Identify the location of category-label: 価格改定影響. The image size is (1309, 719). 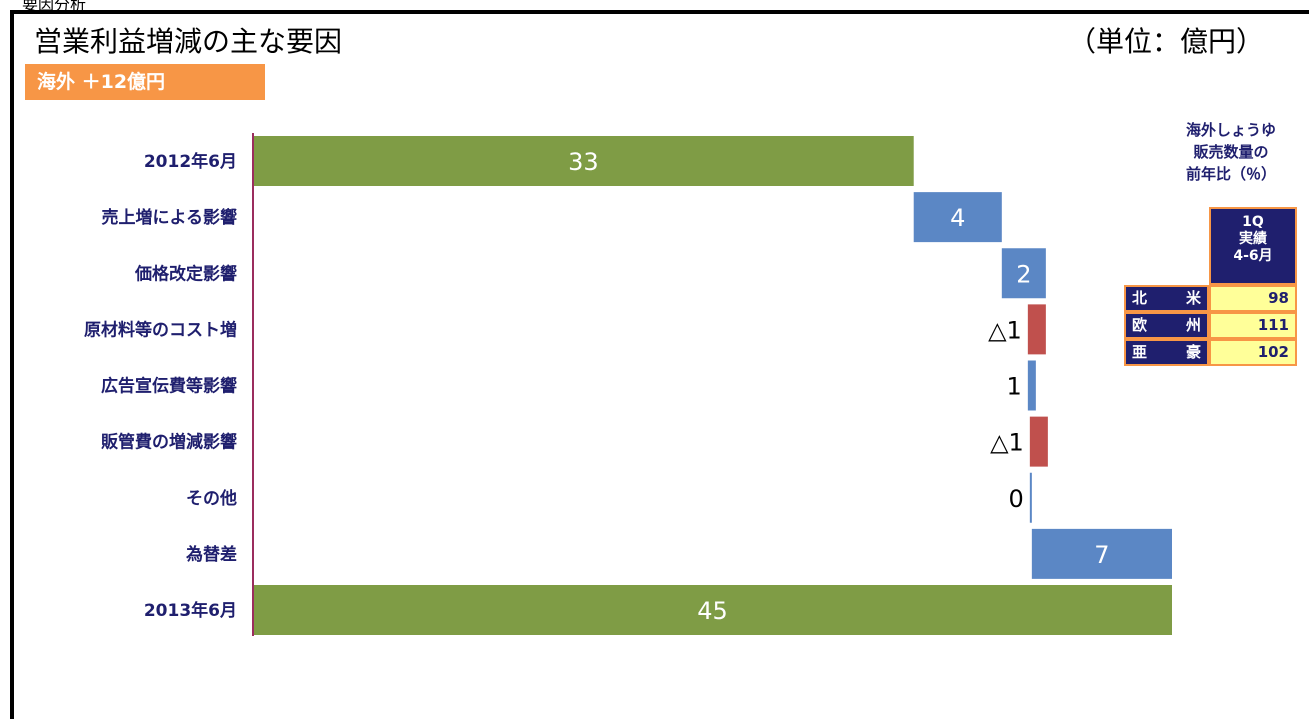
(185, 273).